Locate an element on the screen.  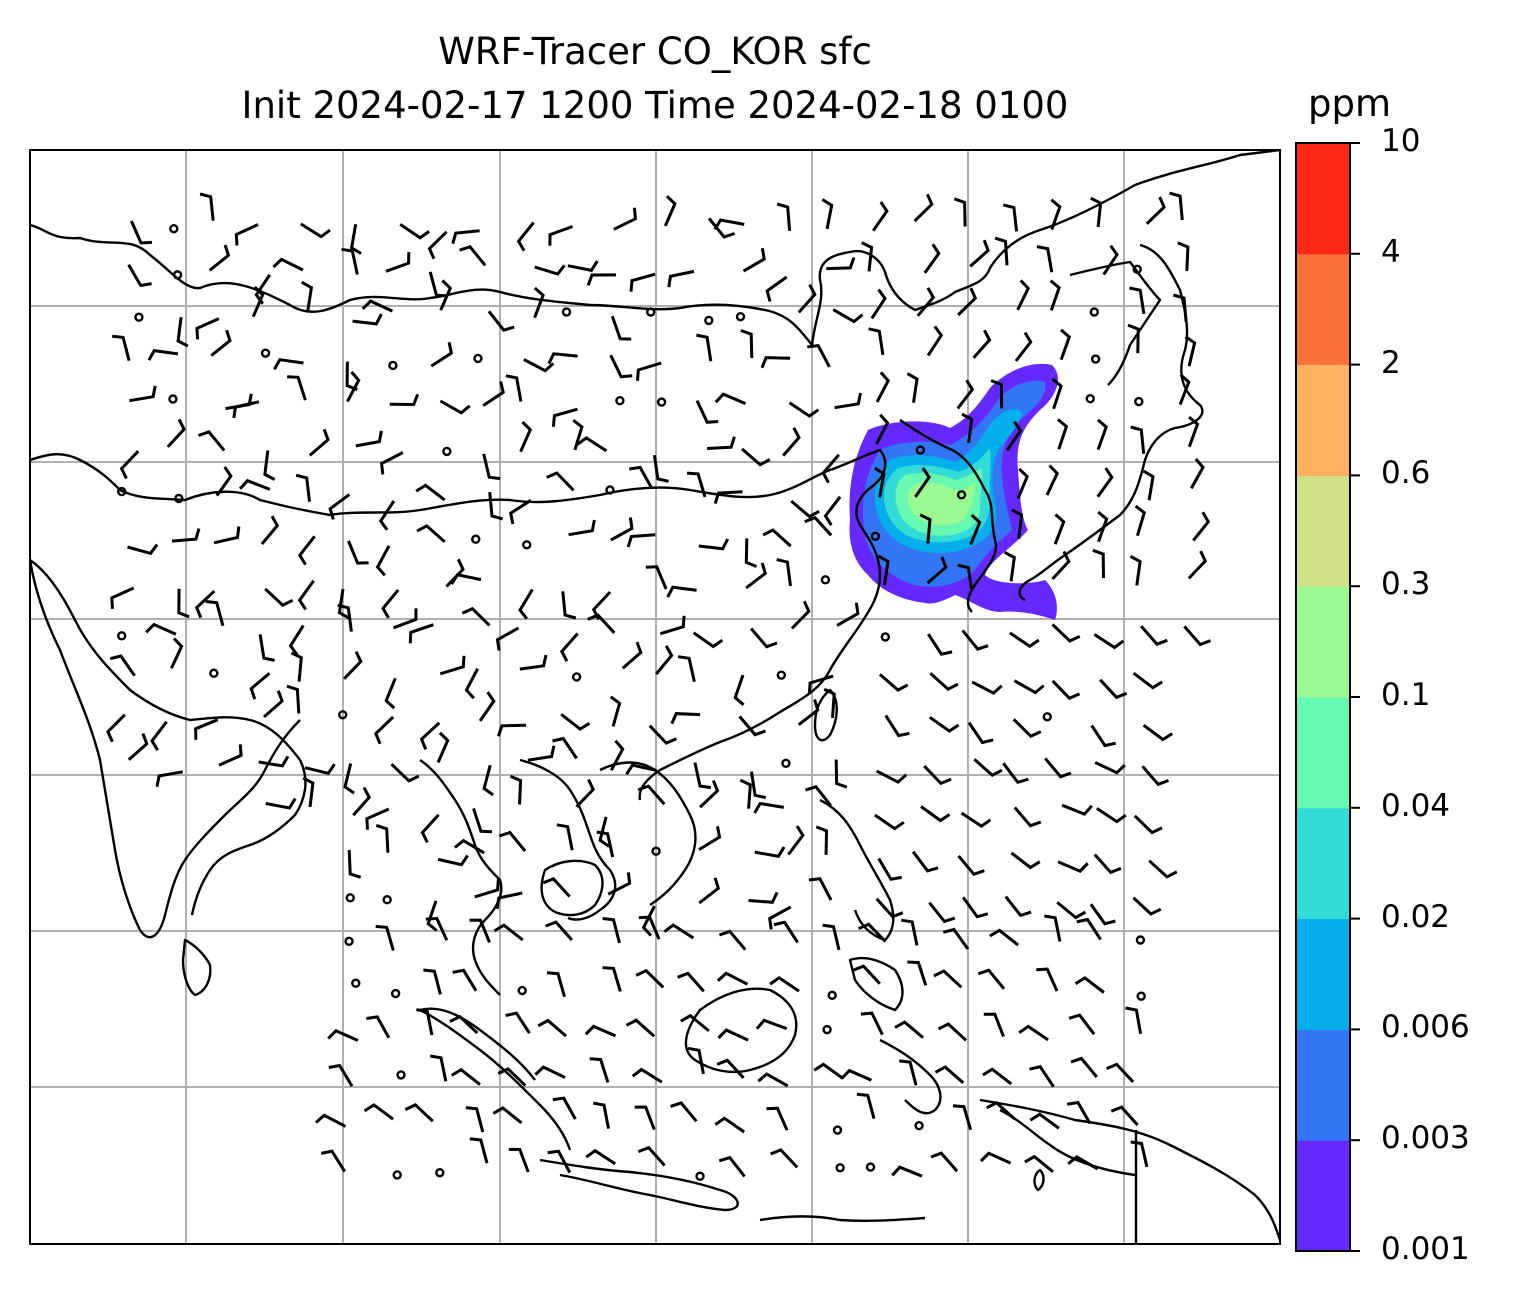
colorbar is located at coordinates (1327, 697).